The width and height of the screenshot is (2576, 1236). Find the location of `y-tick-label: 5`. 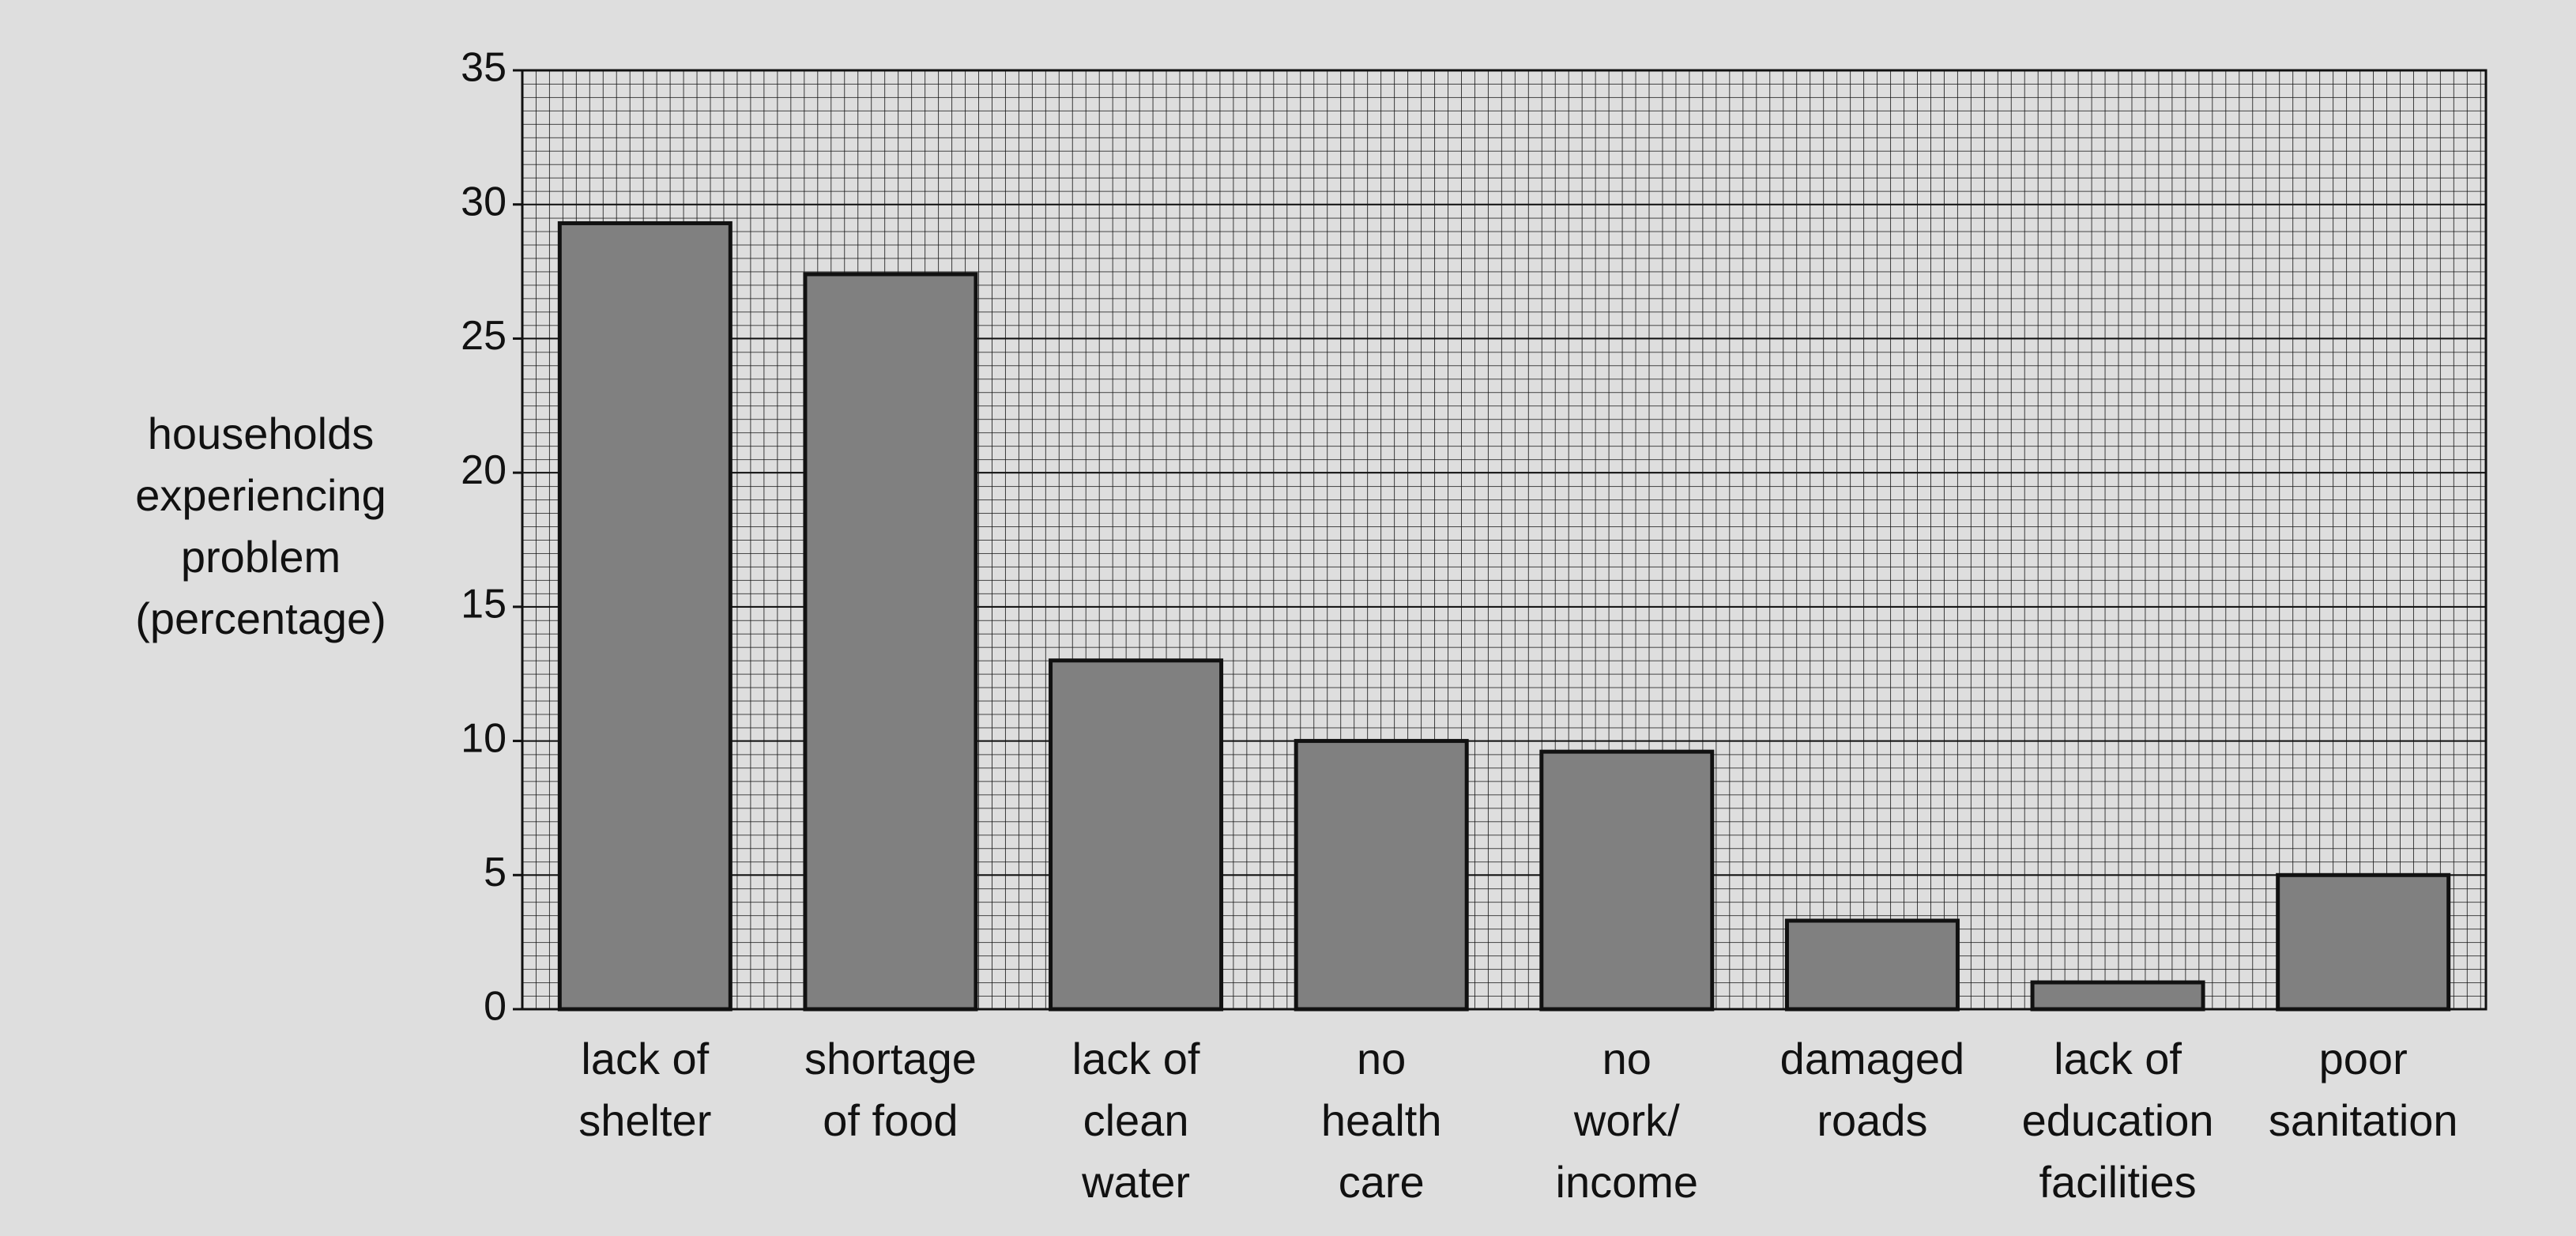

y-tick-label: 5 is located at coordinates (495, 872).